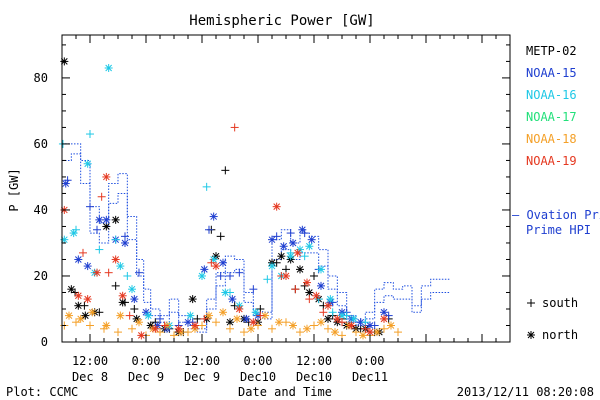  Describe the element at coordinates (560, 303) in the screenshot. I see `marker-legend-south: south` at that location.